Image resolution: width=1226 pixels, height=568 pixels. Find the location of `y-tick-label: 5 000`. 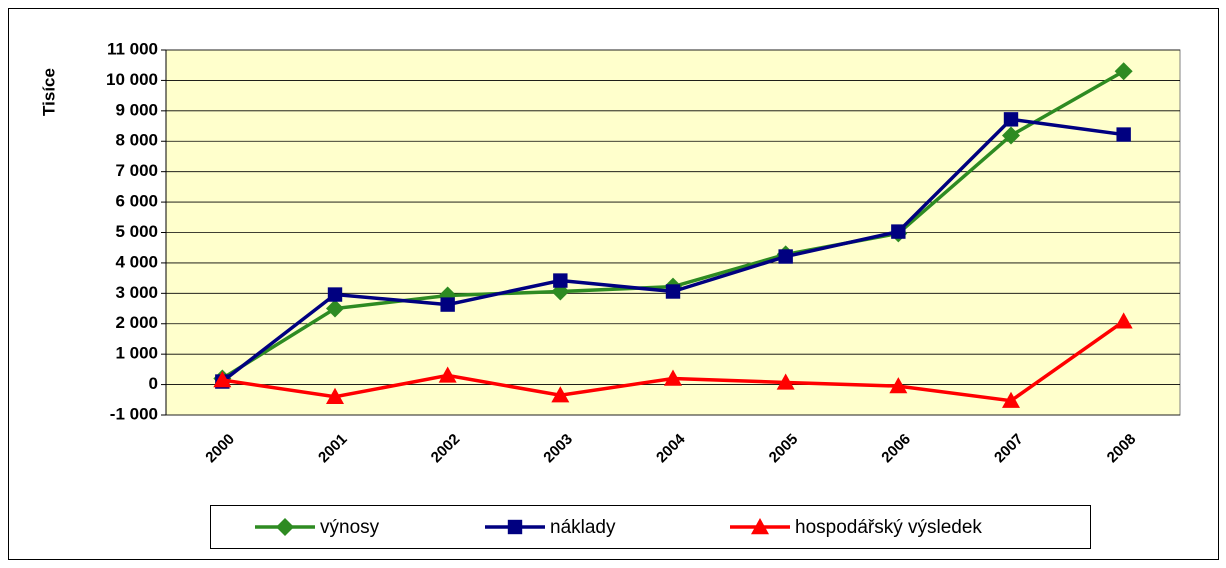

y-tick-label: 5 000 is located at coordinates (136, 231).